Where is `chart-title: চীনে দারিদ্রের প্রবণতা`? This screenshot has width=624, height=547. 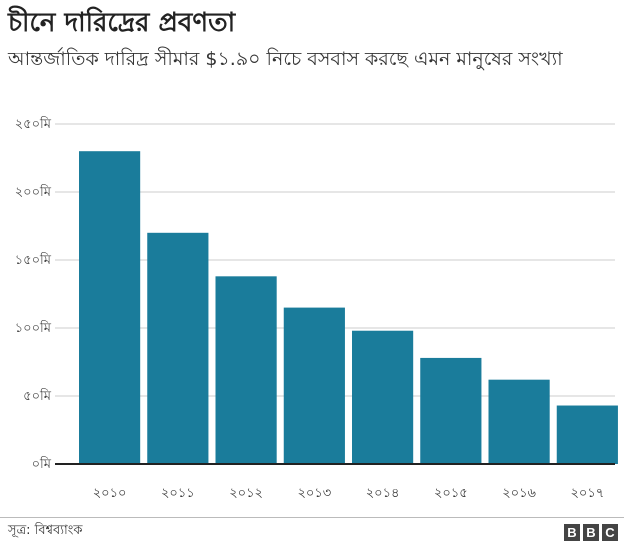 chart-title: চীনে দারিদ্রের প্রবণতা is located at coordinates (122, 23).